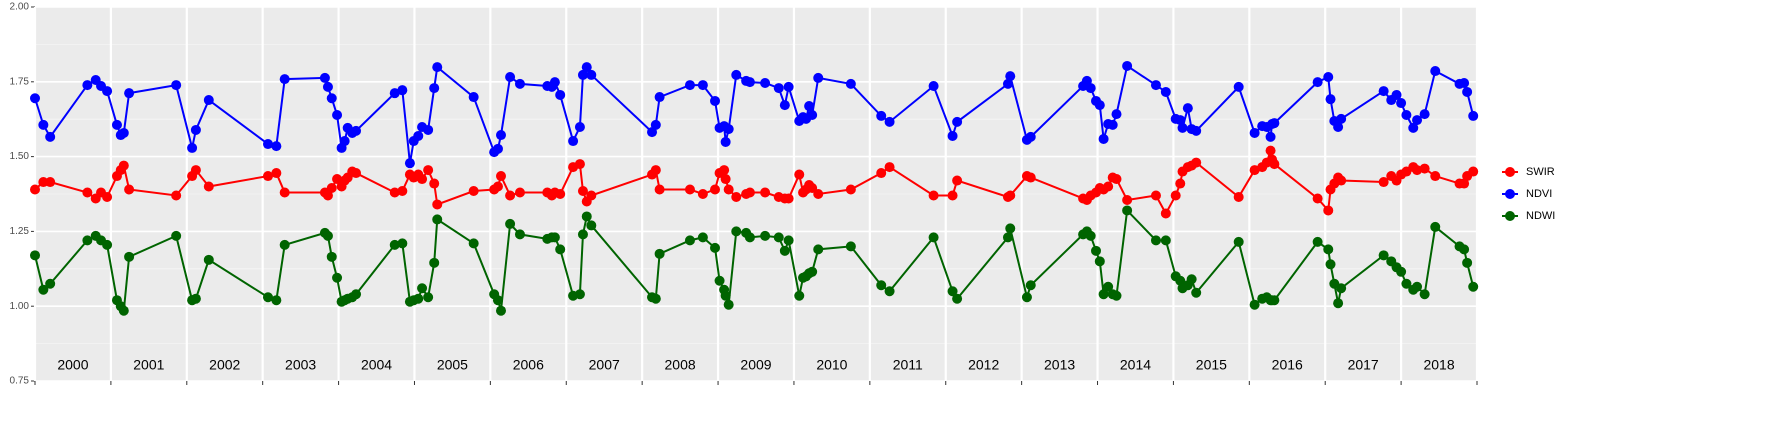  Describe the element at coordinates (528, 365) in the screenshot. I see `year-label: 2006` at that location.